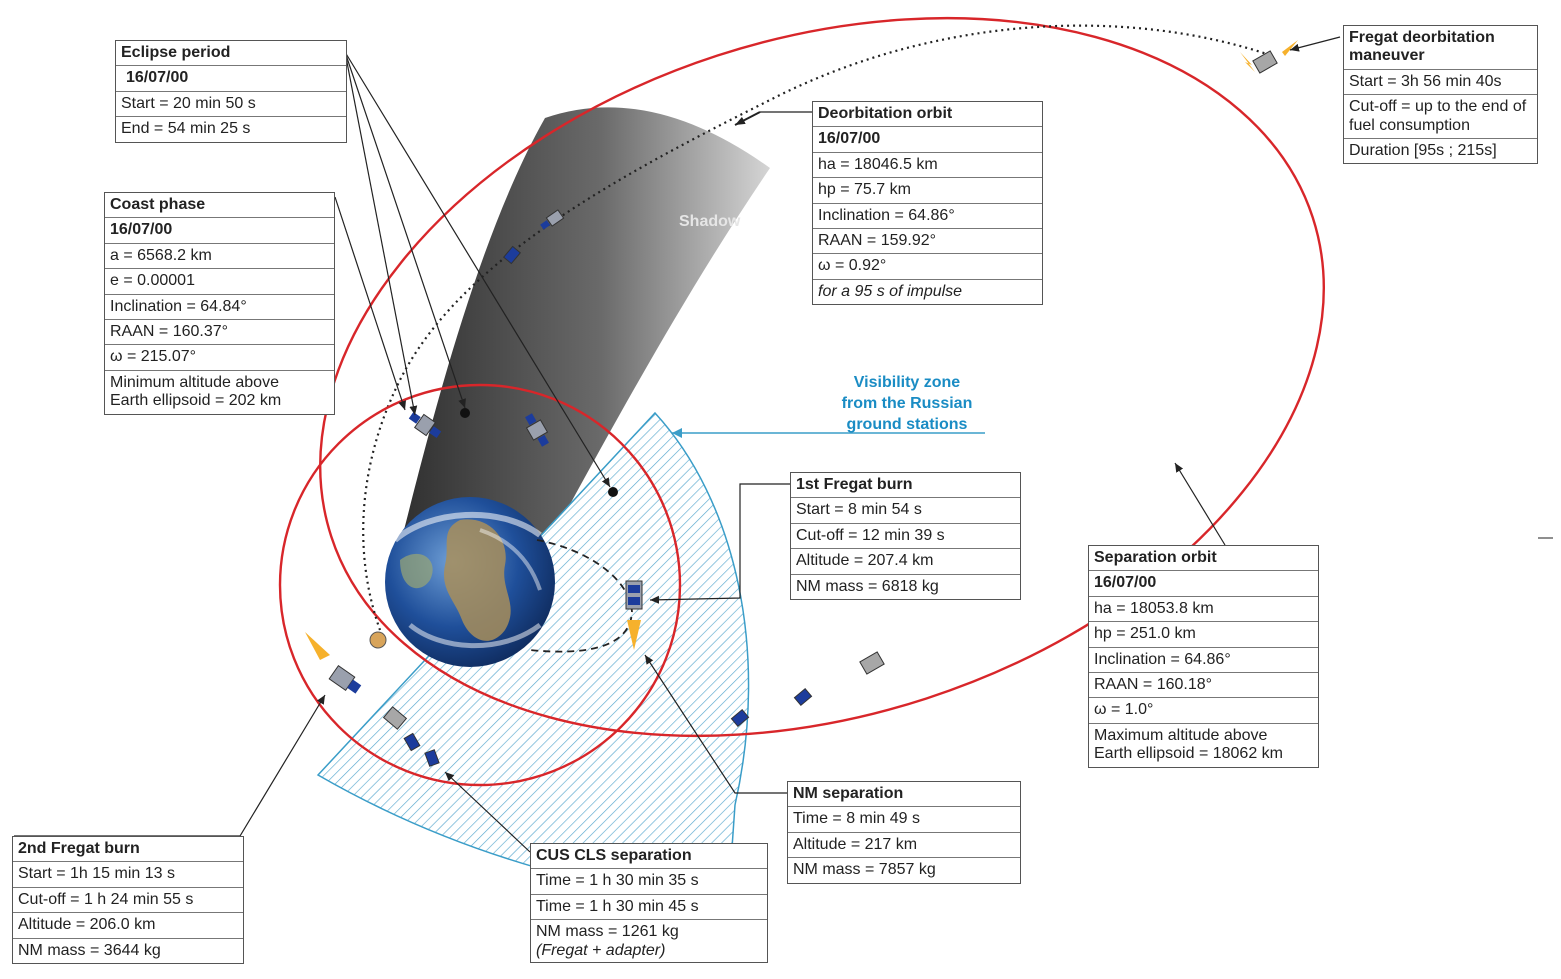 This screenshot has width=1561, height=979. I want to click on box-row: ω = 1.0°, so click(1203, 710).